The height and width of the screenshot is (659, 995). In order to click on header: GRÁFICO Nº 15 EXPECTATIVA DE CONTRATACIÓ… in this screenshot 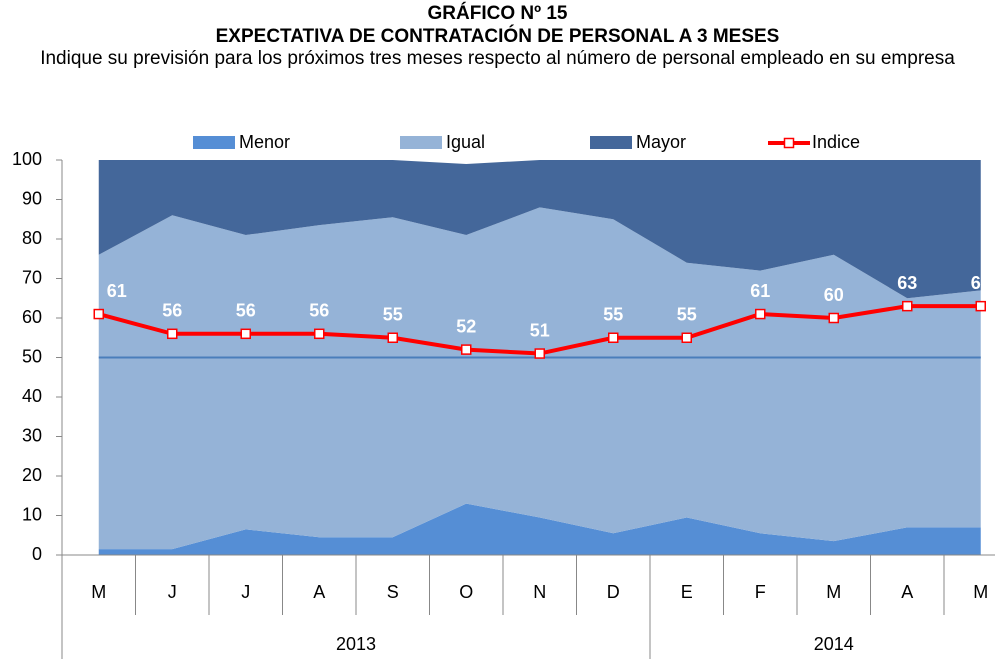, I will do `click(497, 35)`.